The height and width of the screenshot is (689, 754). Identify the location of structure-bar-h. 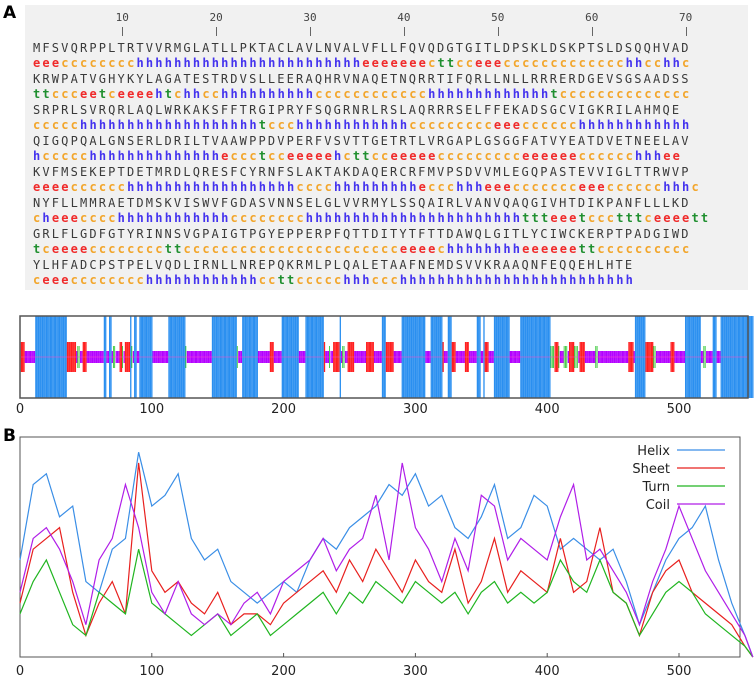
(753, 357).